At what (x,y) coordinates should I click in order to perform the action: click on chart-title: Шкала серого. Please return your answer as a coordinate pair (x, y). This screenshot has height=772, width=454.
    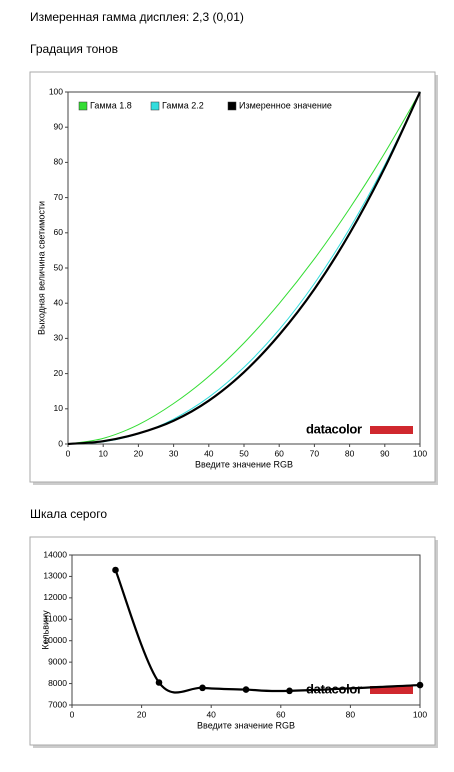
    Looking at the image, I should click on (68, 514).